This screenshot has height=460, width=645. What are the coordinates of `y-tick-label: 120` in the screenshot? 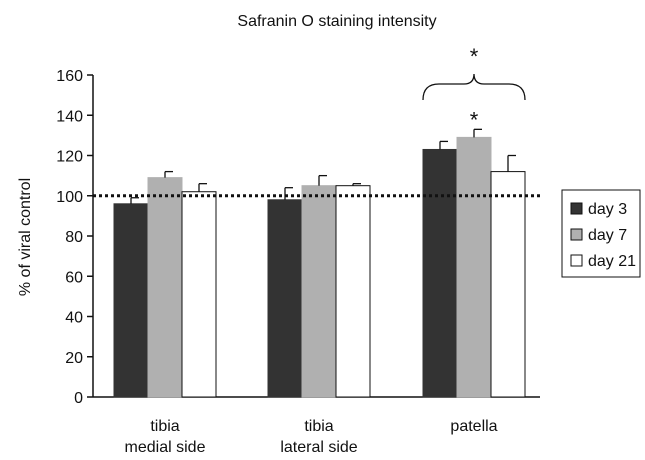 It's located at (69, 157).